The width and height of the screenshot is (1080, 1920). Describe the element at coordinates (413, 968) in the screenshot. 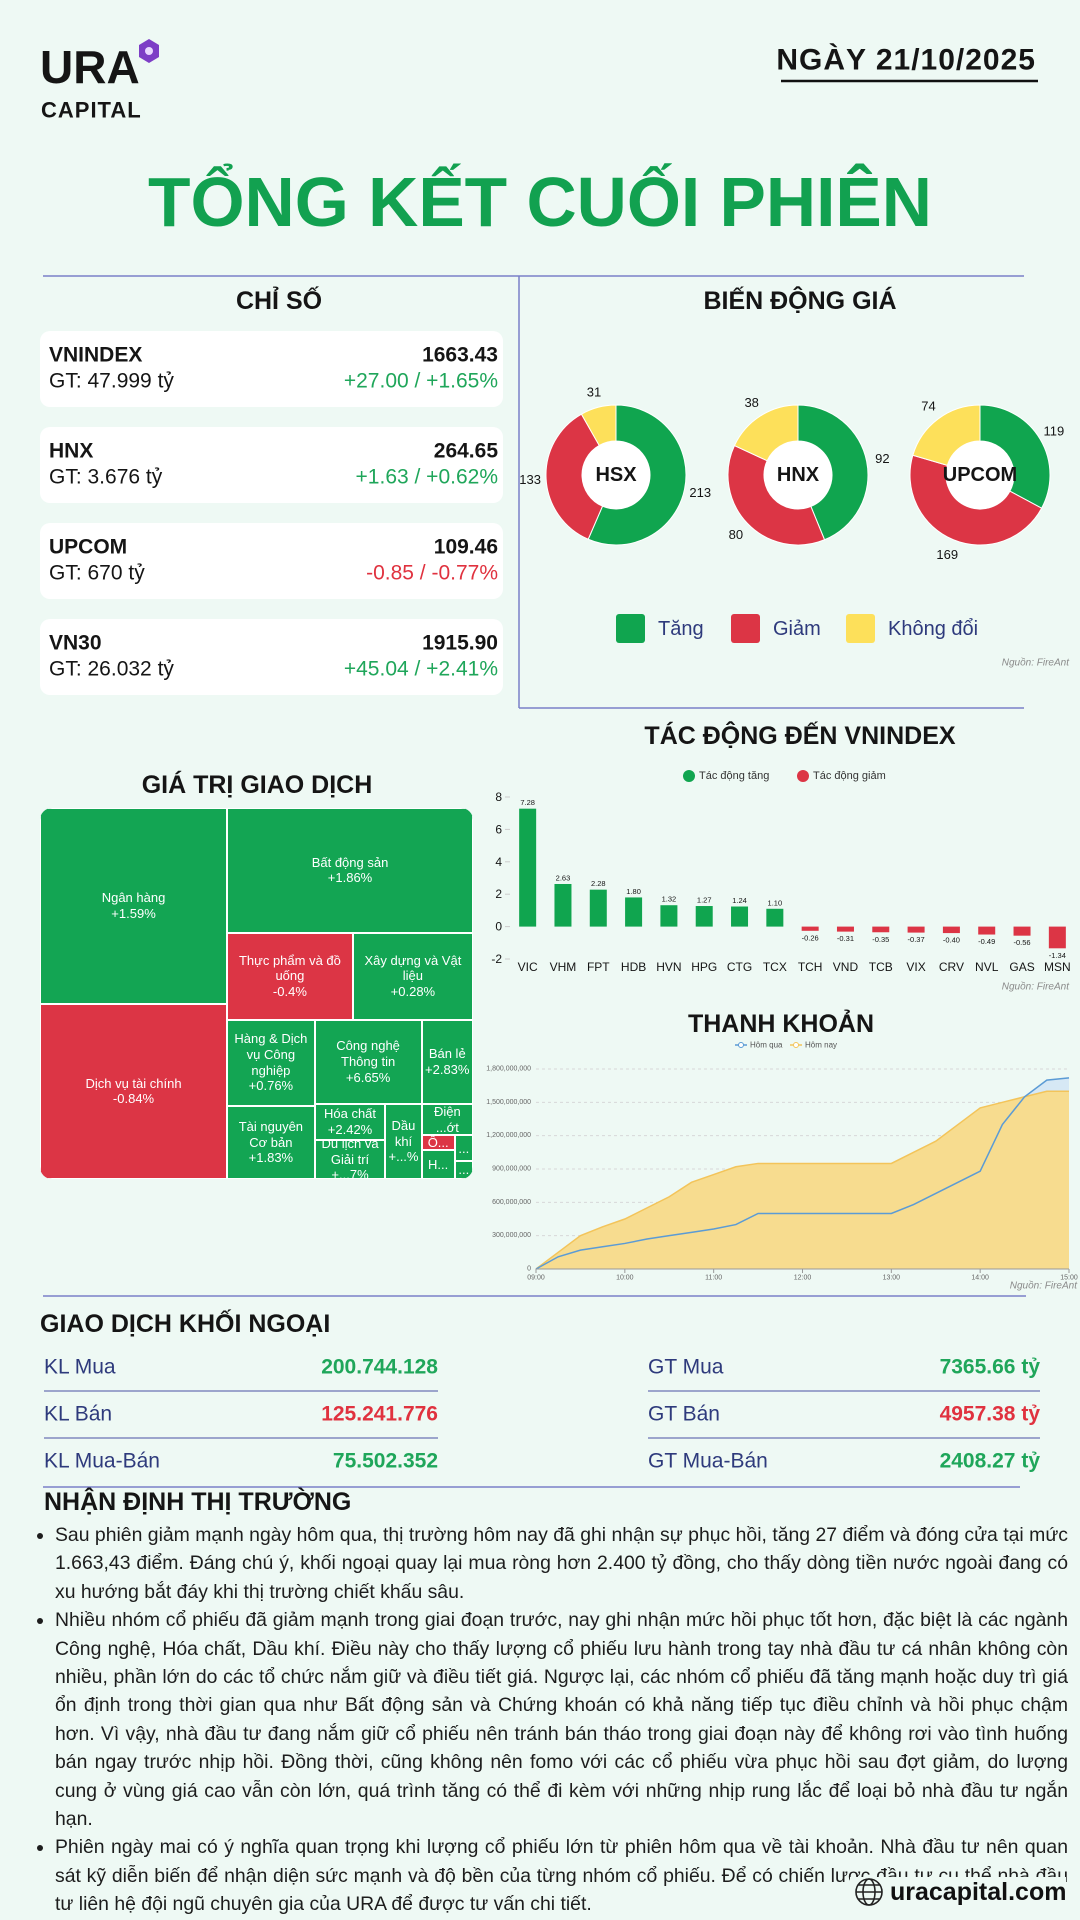

I see `cell-name: Xây dựng và Vật liệu` at that location.